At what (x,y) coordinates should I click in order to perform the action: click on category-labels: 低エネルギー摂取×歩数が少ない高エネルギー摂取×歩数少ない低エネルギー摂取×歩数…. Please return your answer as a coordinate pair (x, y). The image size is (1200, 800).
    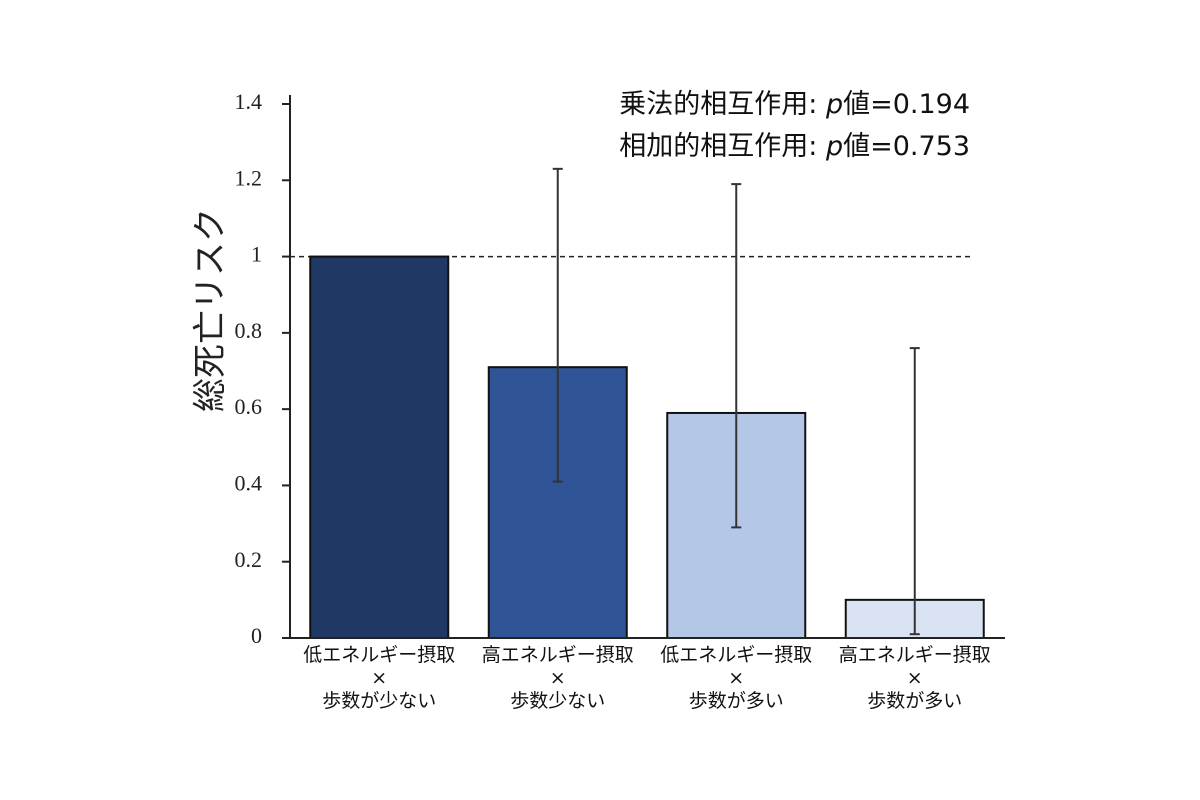
    Looking at the image, I should click on (647, 678).